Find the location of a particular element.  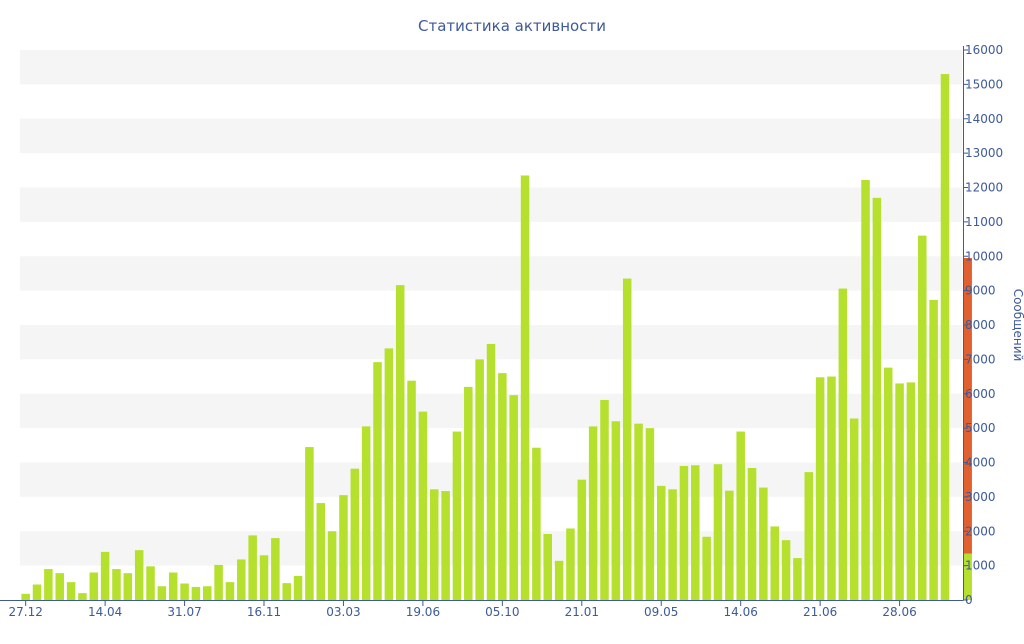

y-tick-label: 5000 is located at coordinates (980, 428).